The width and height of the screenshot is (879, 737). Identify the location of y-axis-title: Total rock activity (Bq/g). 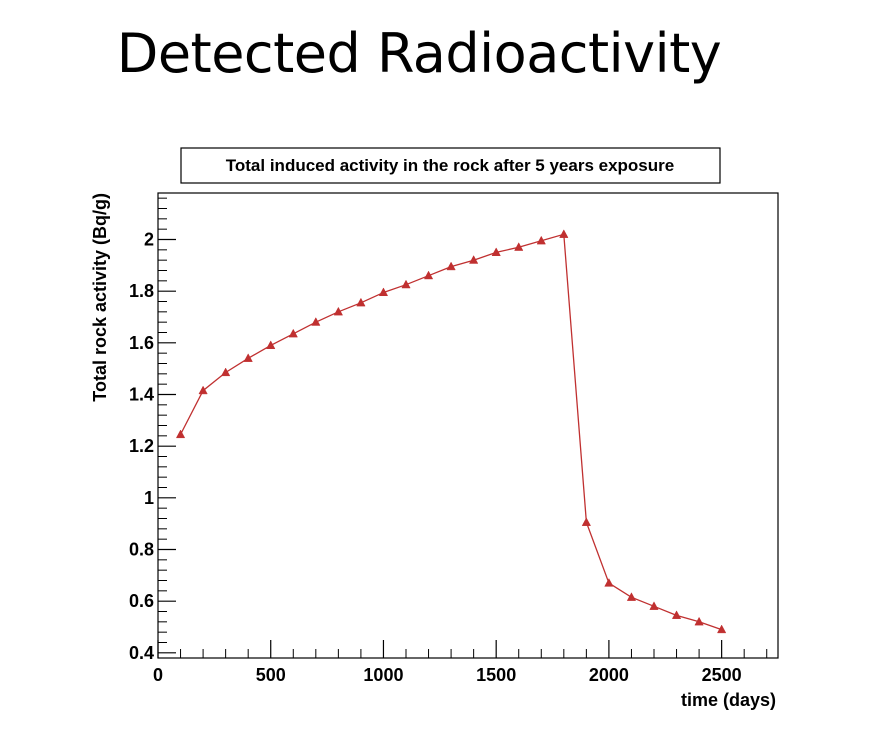
(100, 297).